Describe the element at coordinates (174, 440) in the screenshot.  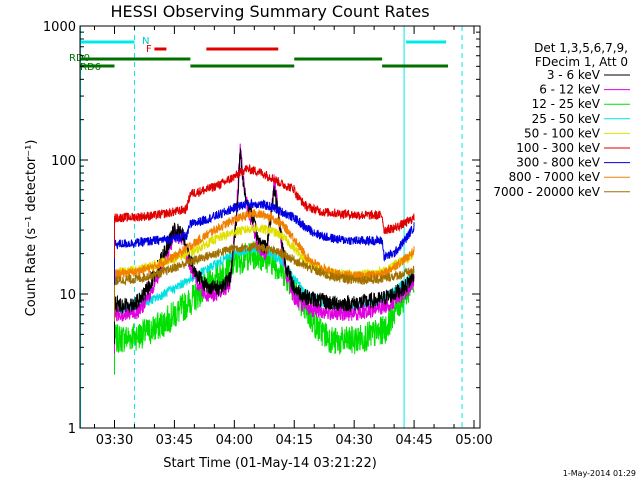
I see `x-tick-label: 03:45` at that location.